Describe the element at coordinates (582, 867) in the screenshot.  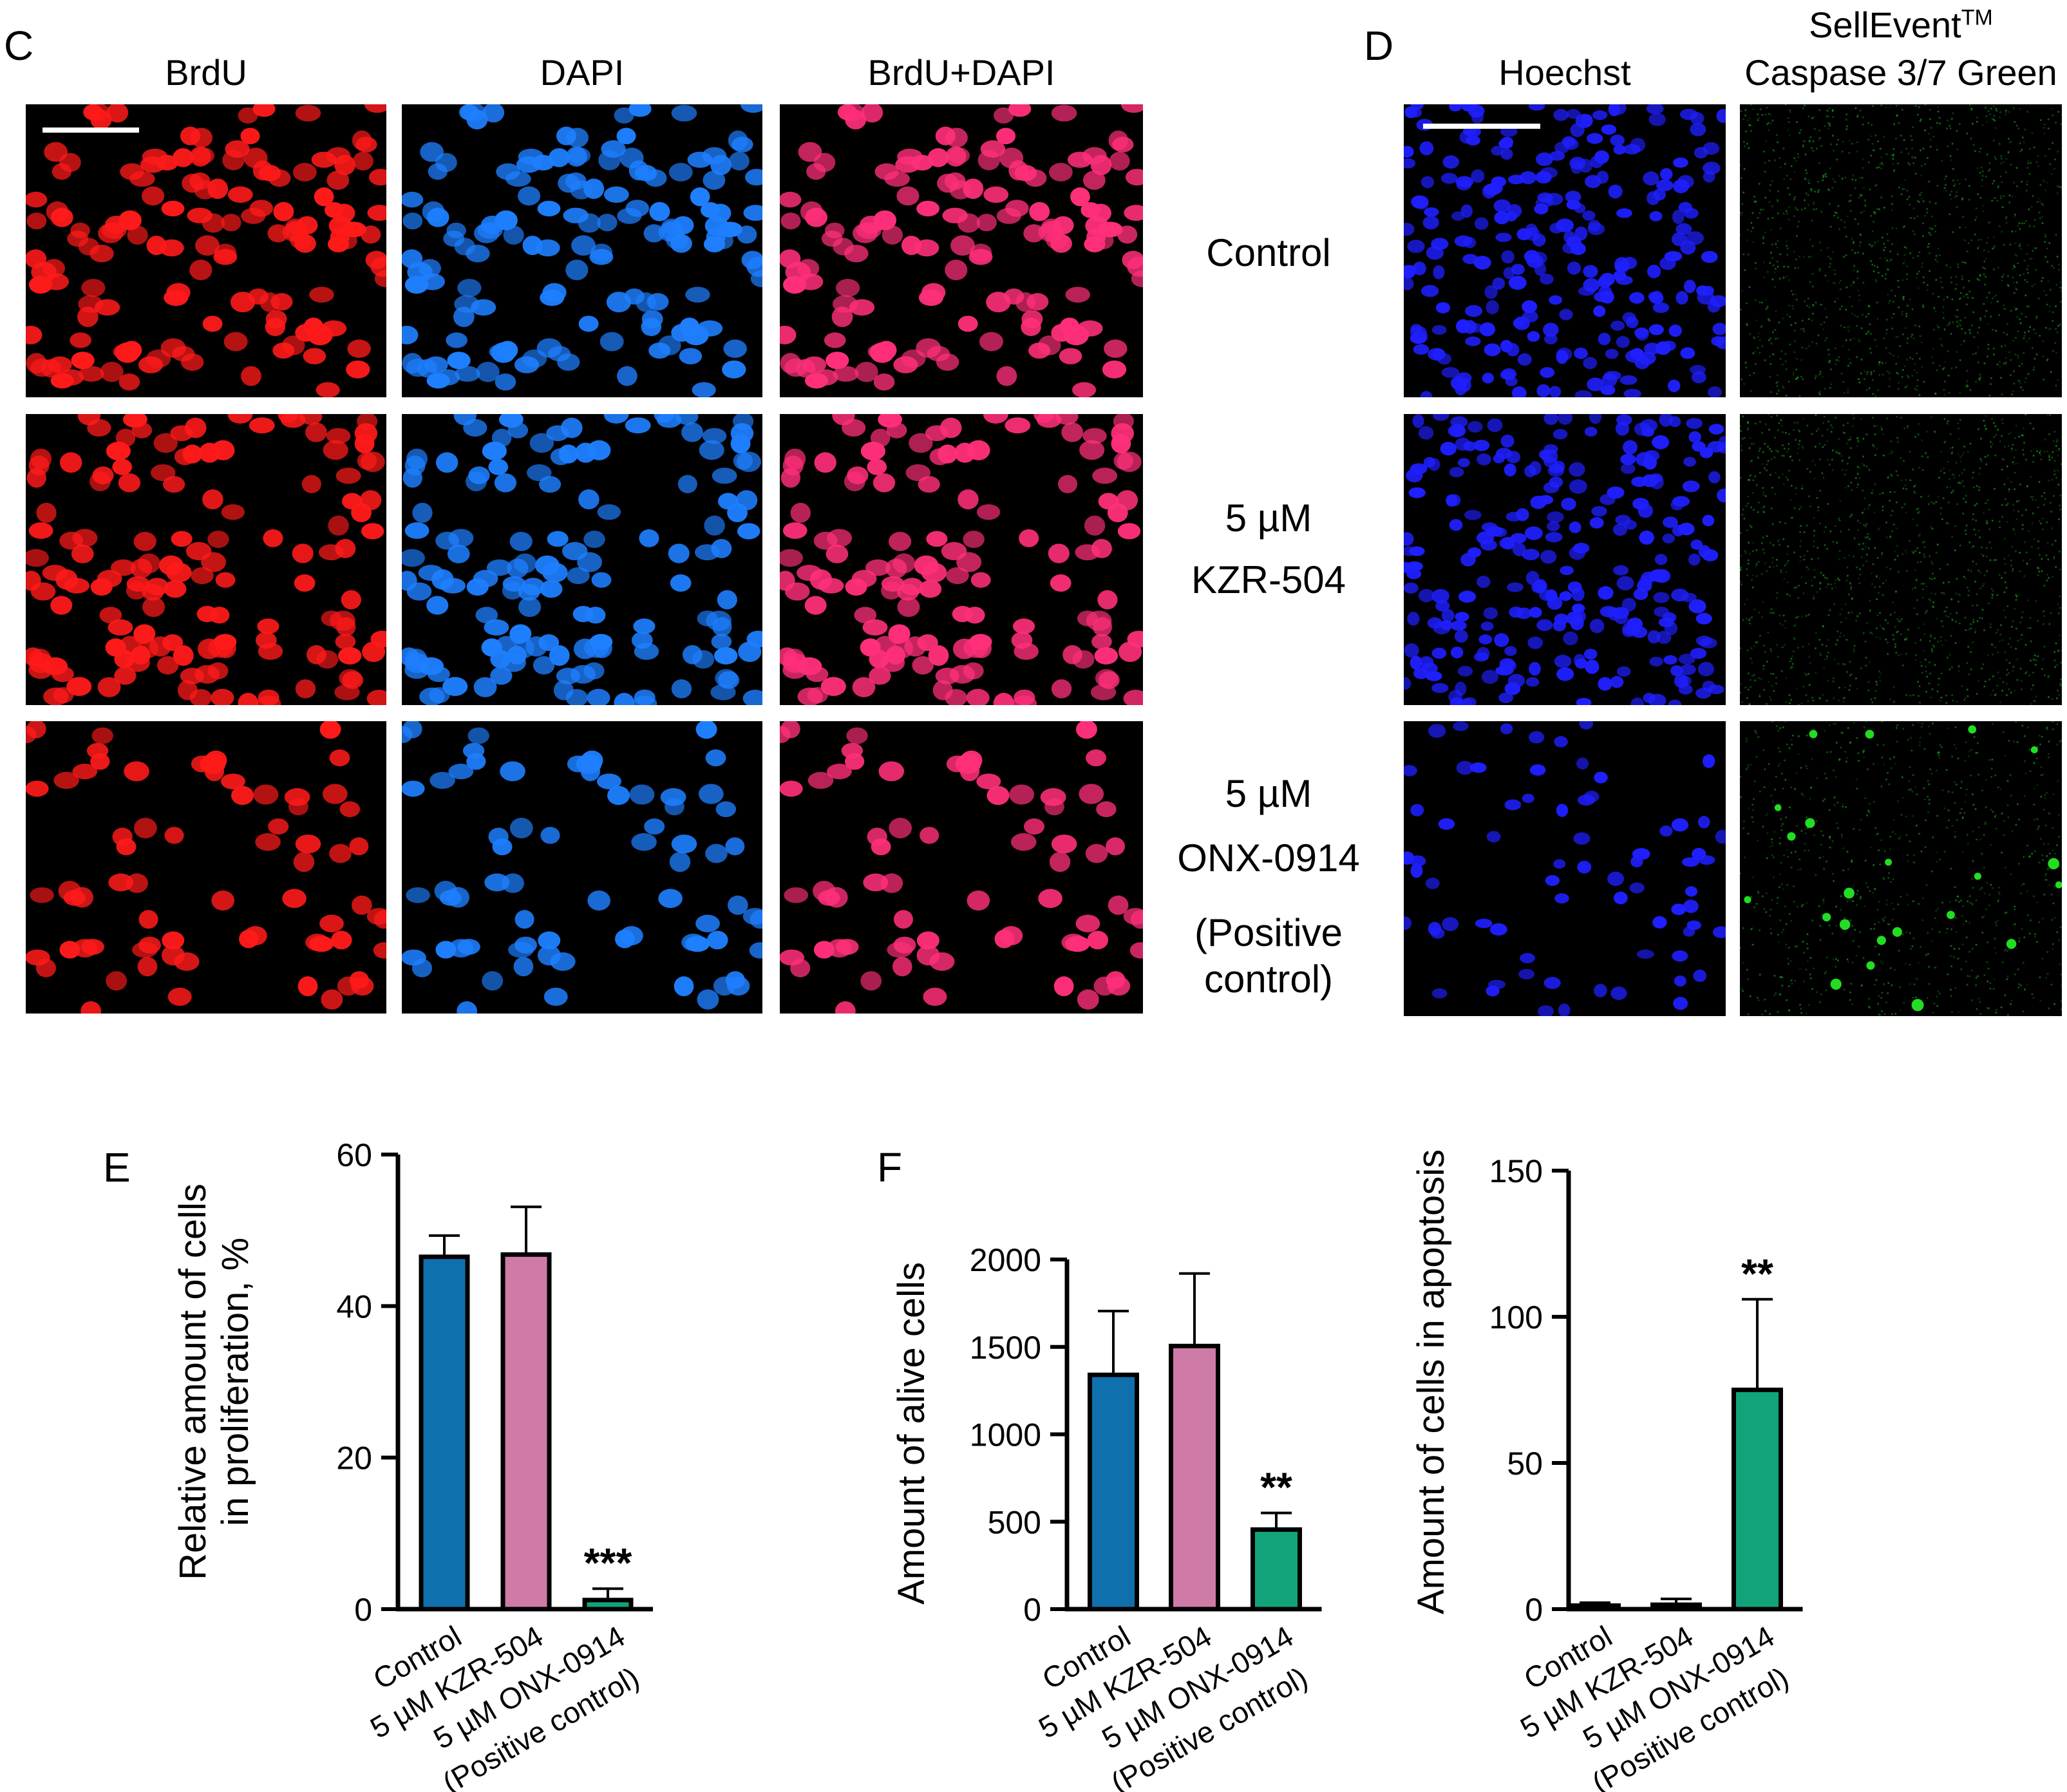
I see `micrograph-dapi-onx0914` at that location.